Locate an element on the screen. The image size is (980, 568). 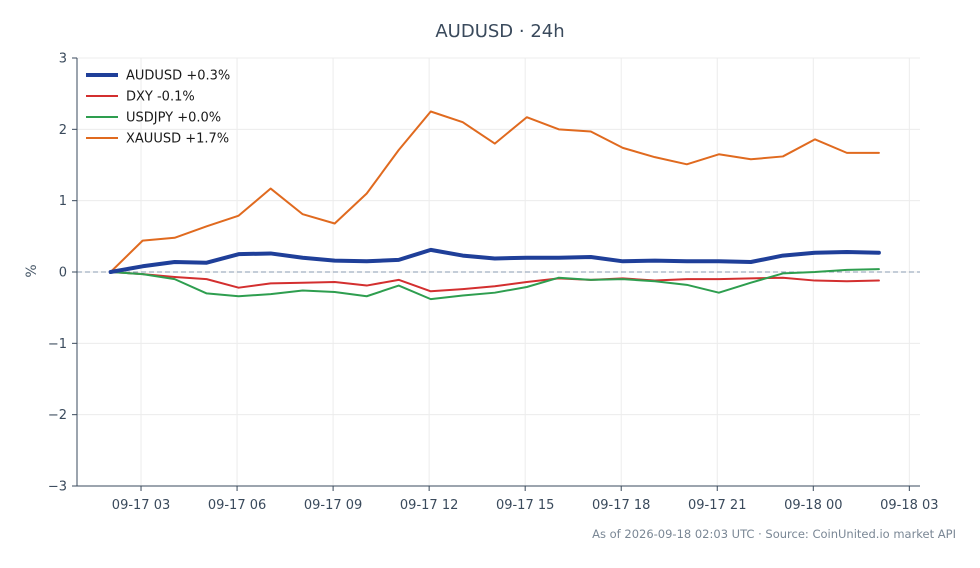
x-tick-label: 09-17 03 is located at coordinates (141, 505).